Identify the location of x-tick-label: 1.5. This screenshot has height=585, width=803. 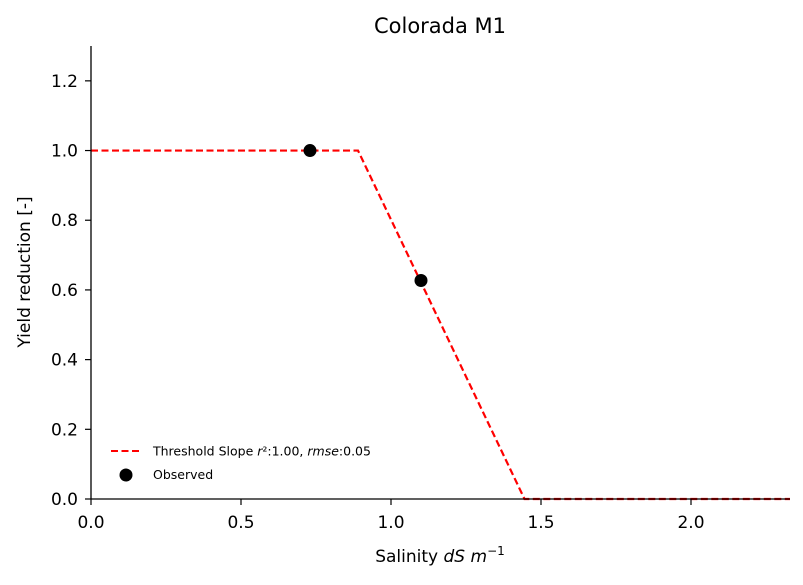
(540, 523).